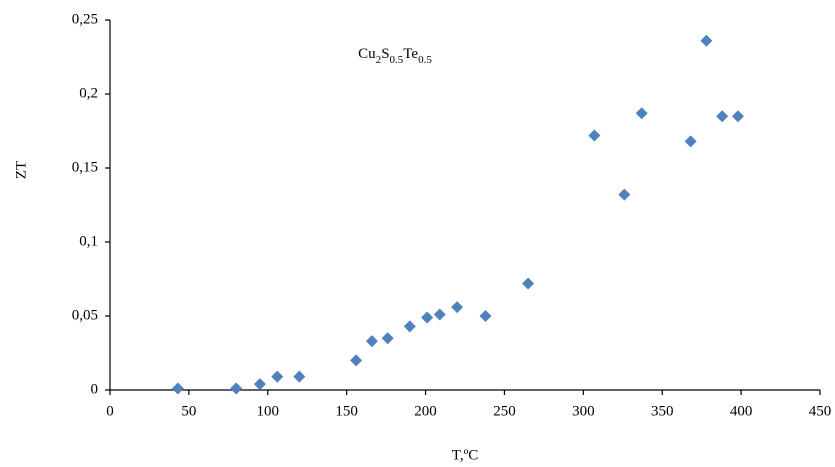  What do you see at coordinates (268, 411) in the screenshot?
I see `x-tick-label: 100` at bounding box center [268, 411].